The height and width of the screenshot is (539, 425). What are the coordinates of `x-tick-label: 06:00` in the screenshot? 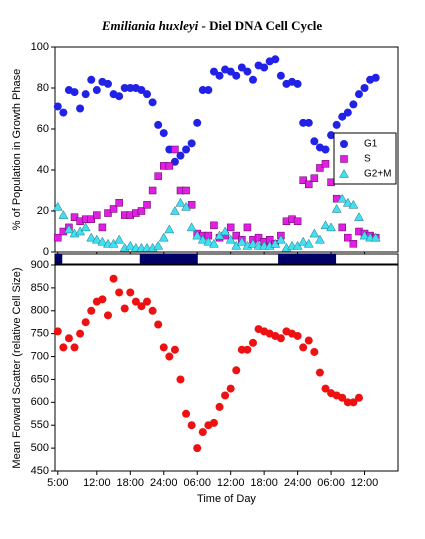 It's located at (197, 483).